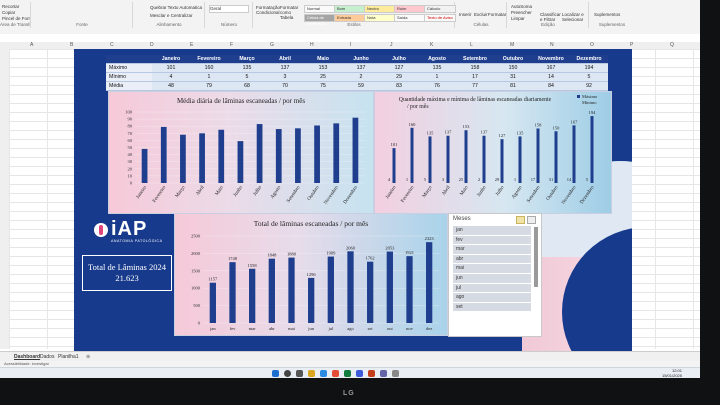 Image resolution: width=720 pixels, height=405 pixels. What do you see at coordinates (512, 45) in the screenshot?
I see `column-header: M` at bounding box center [512, 45].